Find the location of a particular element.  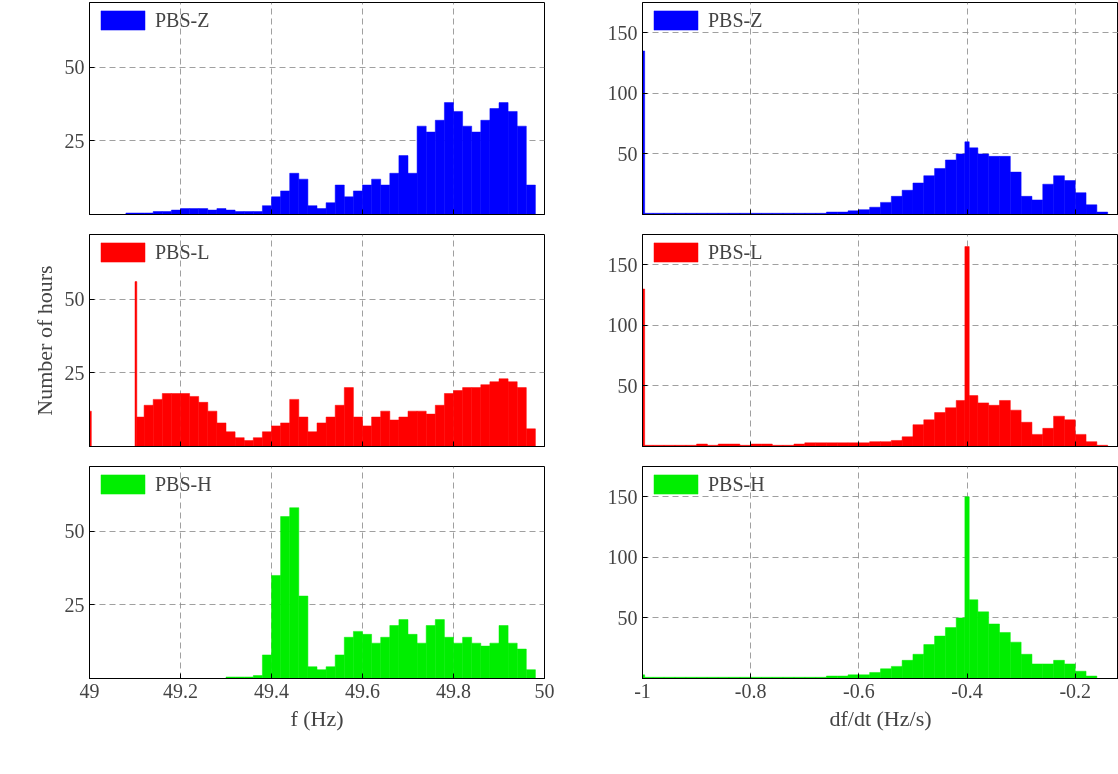

x-tick-label: -0.2 is located at coordinates (1075, 690).